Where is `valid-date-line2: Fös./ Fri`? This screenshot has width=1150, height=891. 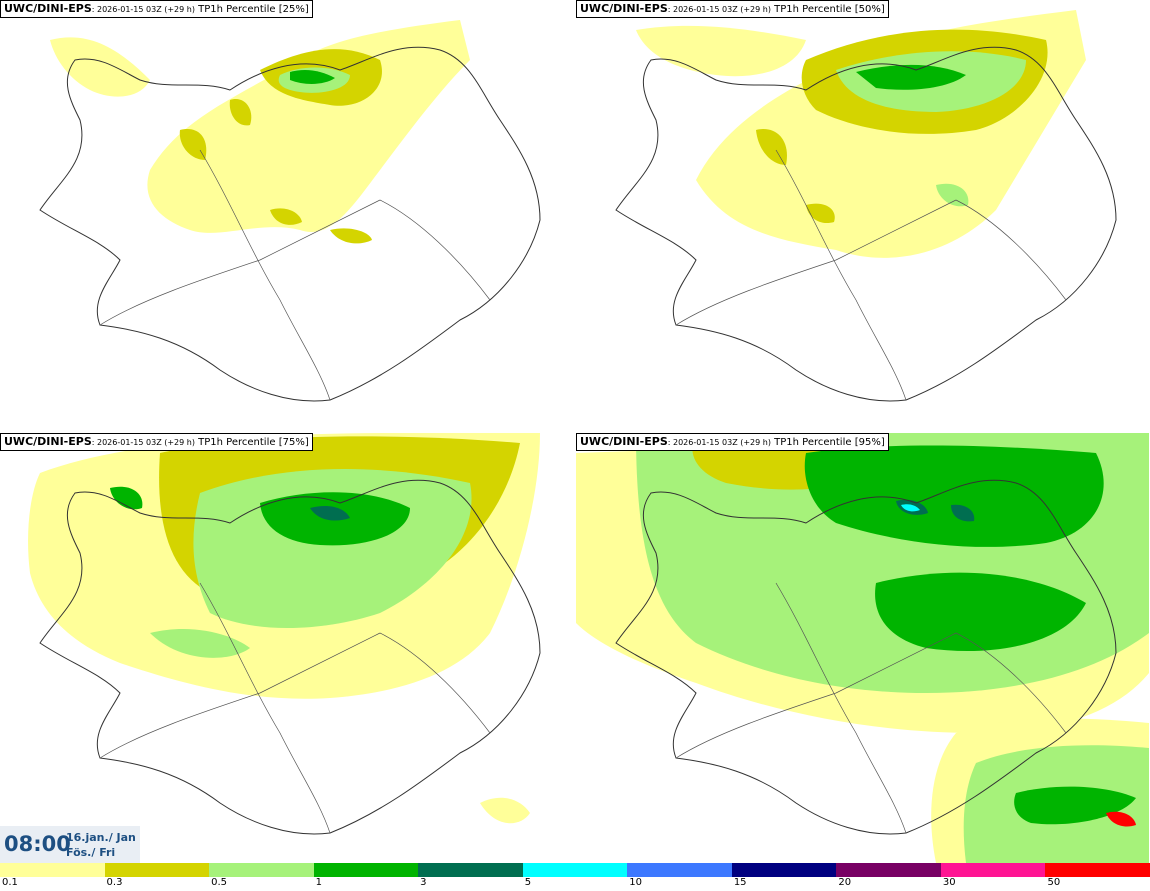
valid-date-line2: Fös./ Fri is located at coordinates (91, 852).